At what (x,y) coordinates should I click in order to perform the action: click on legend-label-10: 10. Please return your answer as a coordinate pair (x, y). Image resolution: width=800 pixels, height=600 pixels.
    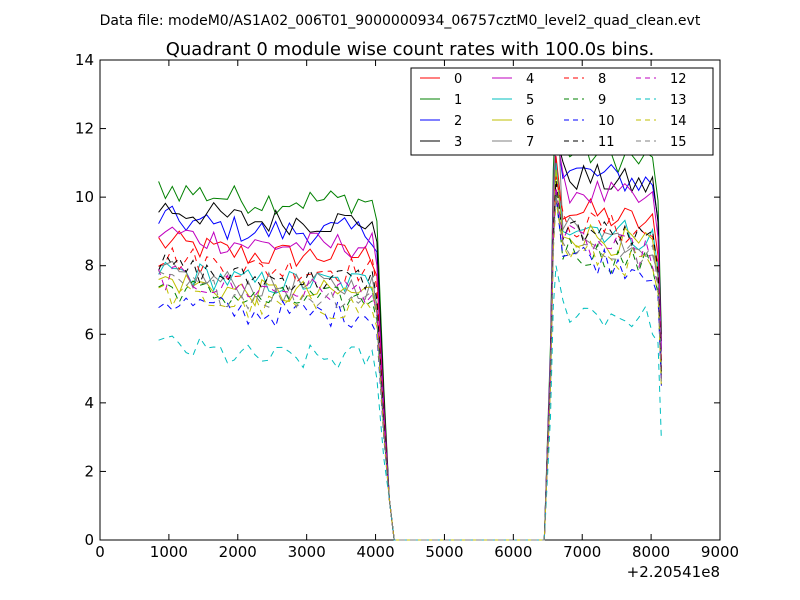
    Looking at the image, I should click on (606, 121).